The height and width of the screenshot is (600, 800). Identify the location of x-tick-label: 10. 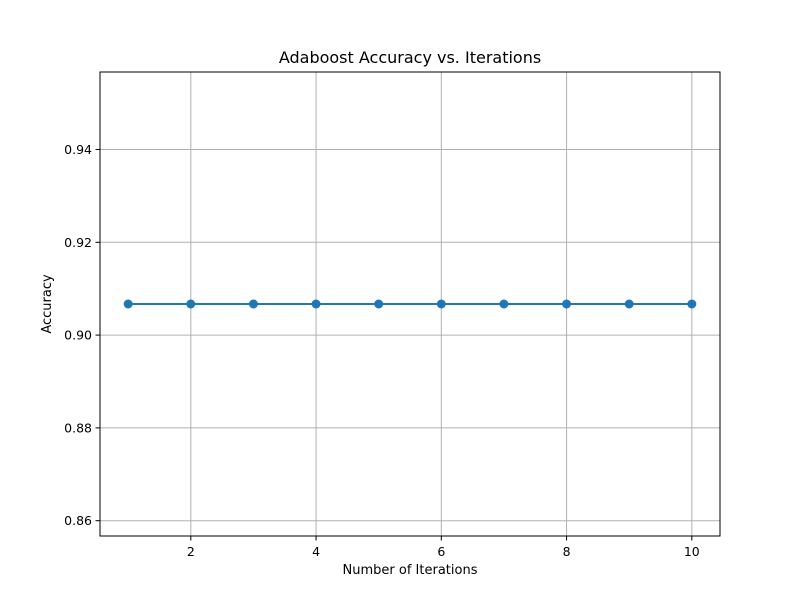
(692, 551).